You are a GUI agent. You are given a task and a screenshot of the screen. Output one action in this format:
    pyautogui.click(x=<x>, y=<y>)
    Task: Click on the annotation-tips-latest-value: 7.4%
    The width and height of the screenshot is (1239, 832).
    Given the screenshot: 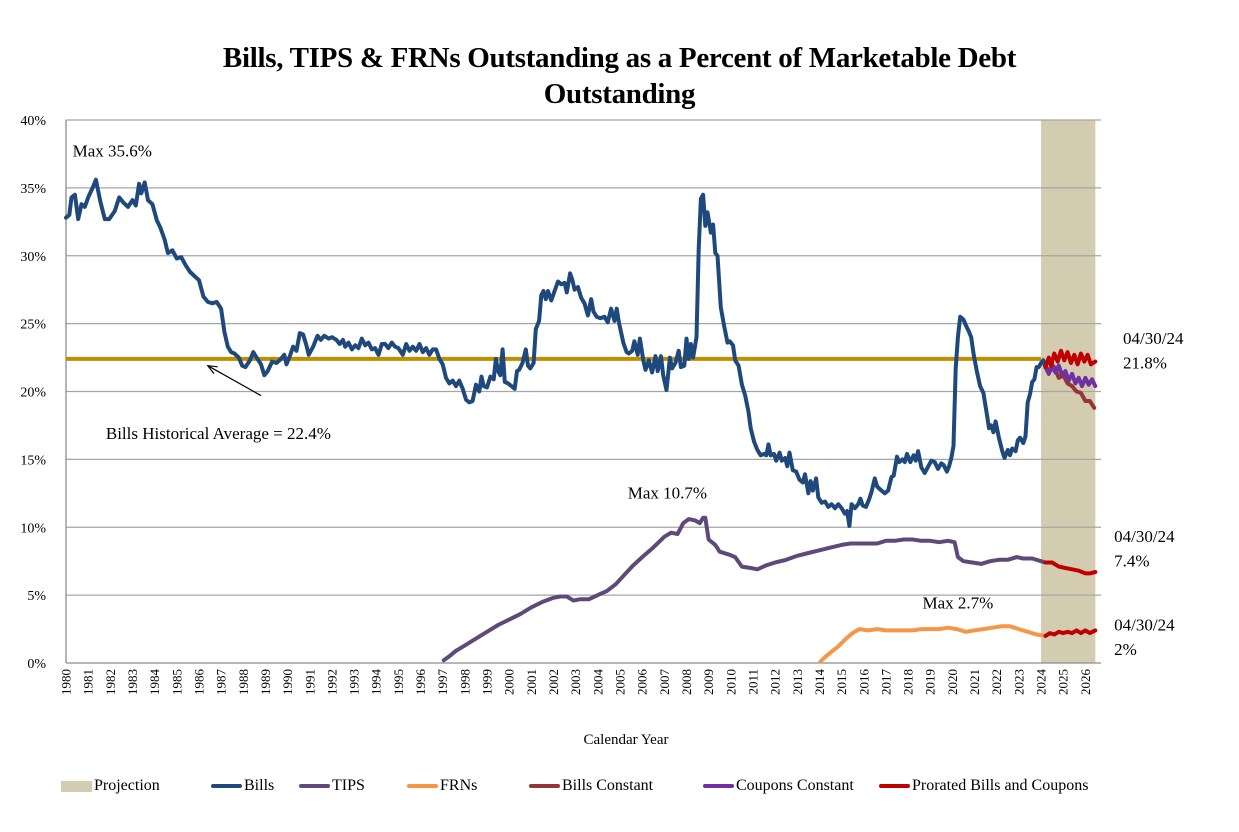 What is the action you would take?
    pyautogui.click(x=1131, y=561)
    